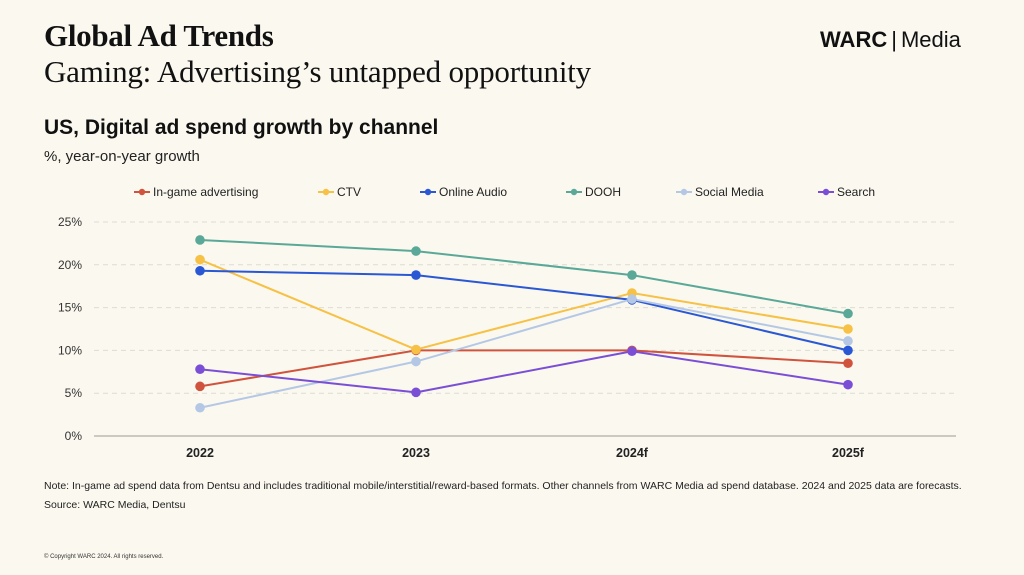 This screenshot has width=1024, height=575. I want to click on warc-media-logo: WARC | Media, so click(890, 40).